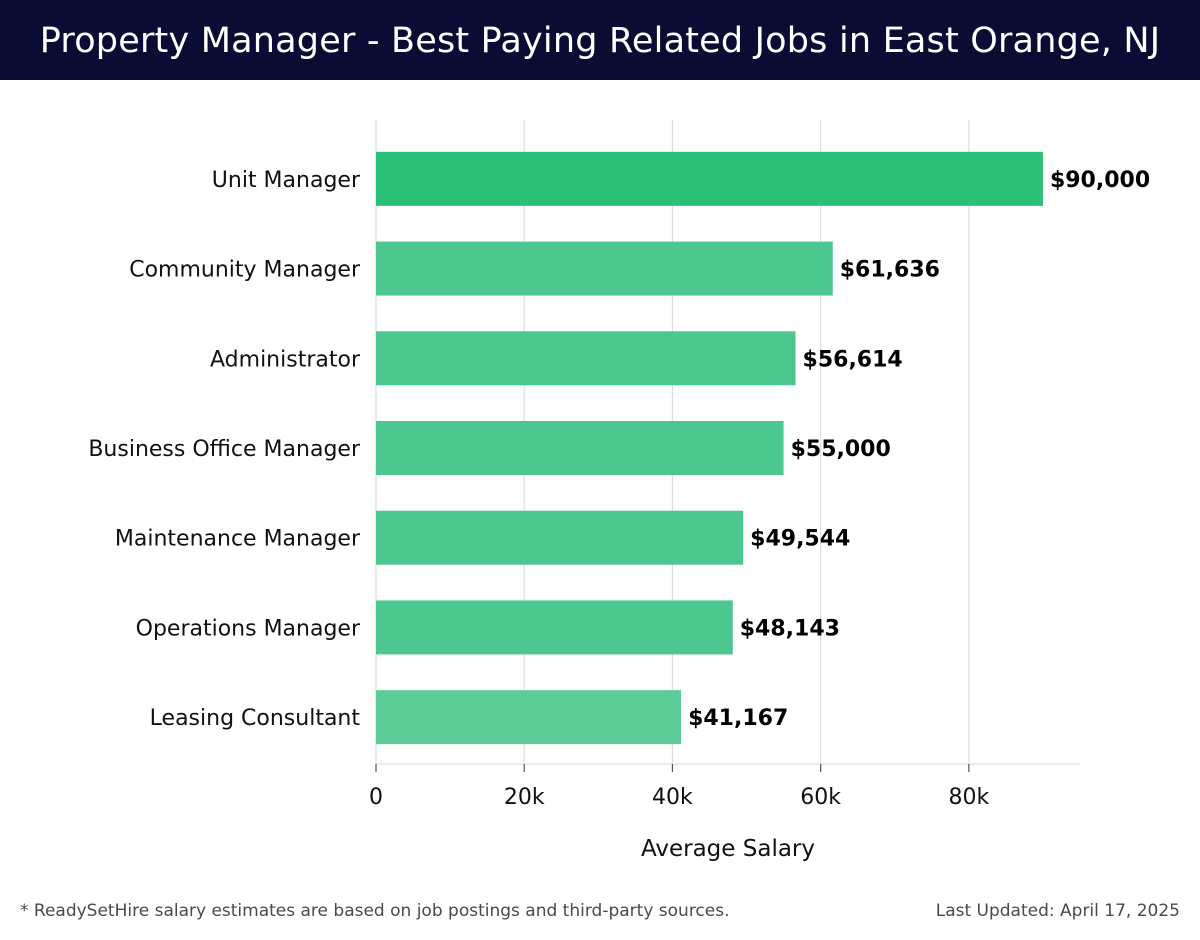 This screenshot has width=1200, height=940. What do you see at coordinates (968, 797) in the screenshot?
I see `x-tick-label: 80k` at bounding box center [968, 797].